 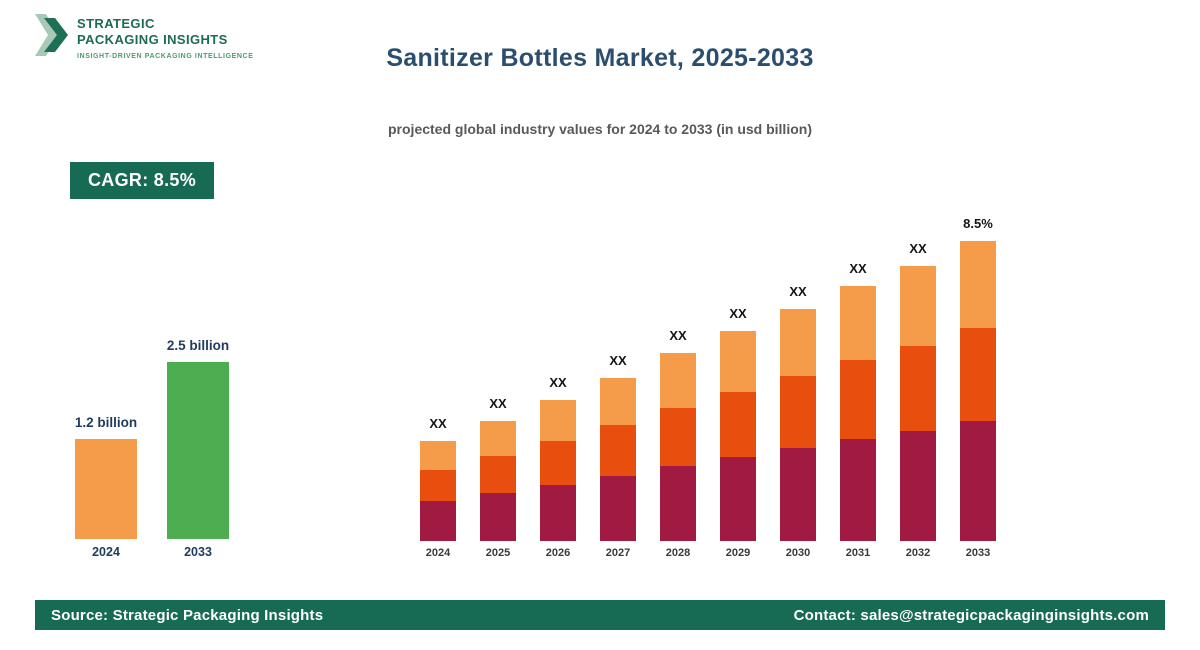 I want to click on bar-label-2029: XX, so click(x=738, y=313).